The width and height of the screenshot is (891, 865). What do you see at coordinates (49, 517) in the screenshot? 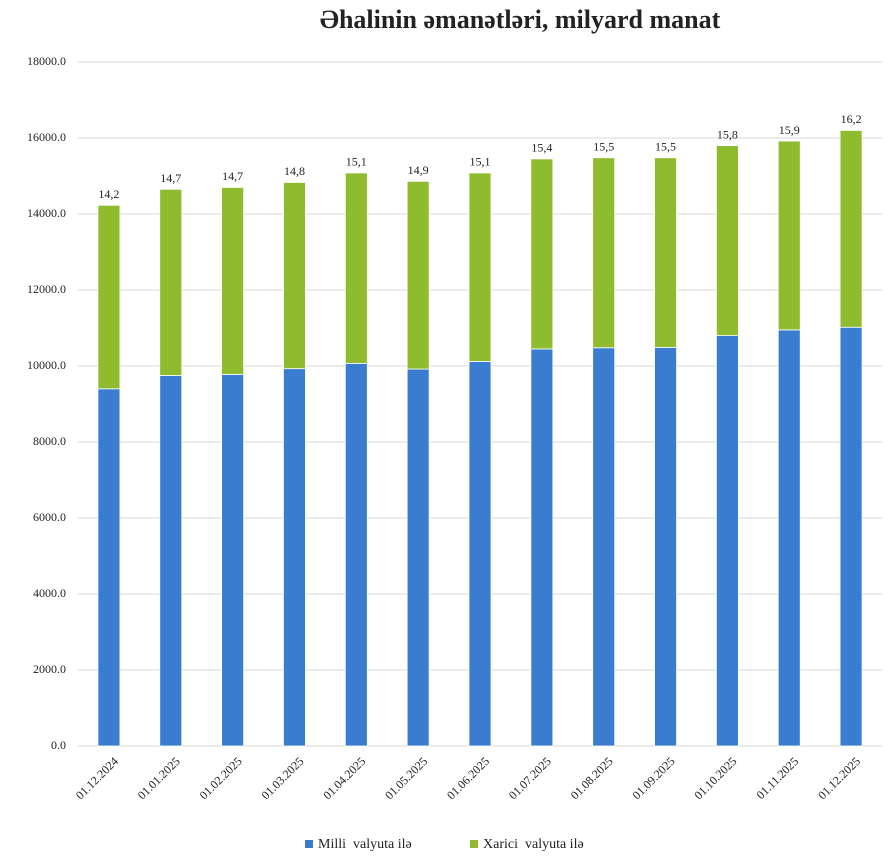
I see `y-tick-label: 6000.0` at bounding box center [49, 517].